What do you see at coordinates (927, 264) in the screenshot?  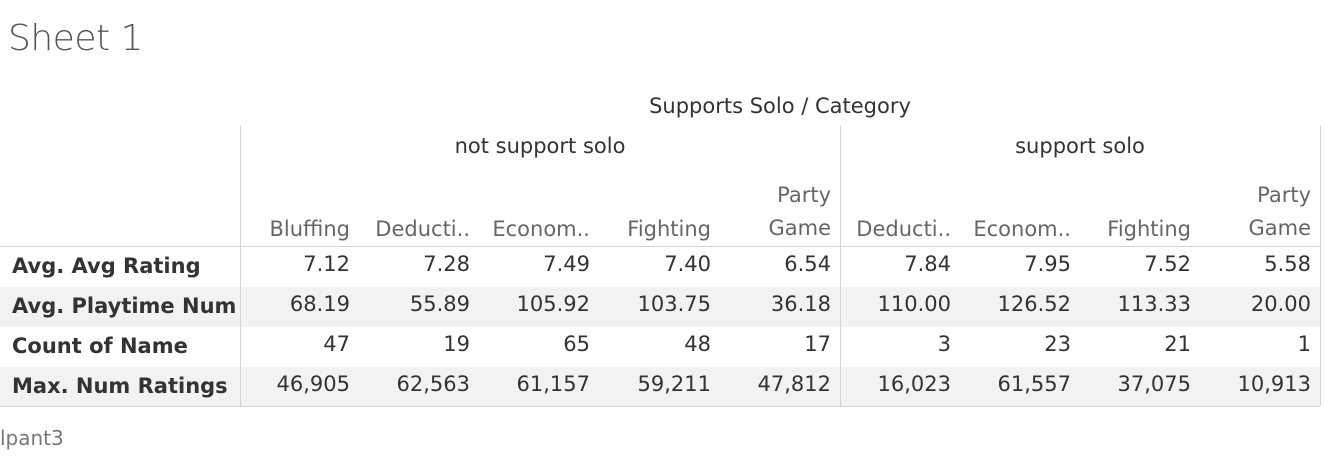 I see `table-cell: 7.84` at bounding box center [927, 264].